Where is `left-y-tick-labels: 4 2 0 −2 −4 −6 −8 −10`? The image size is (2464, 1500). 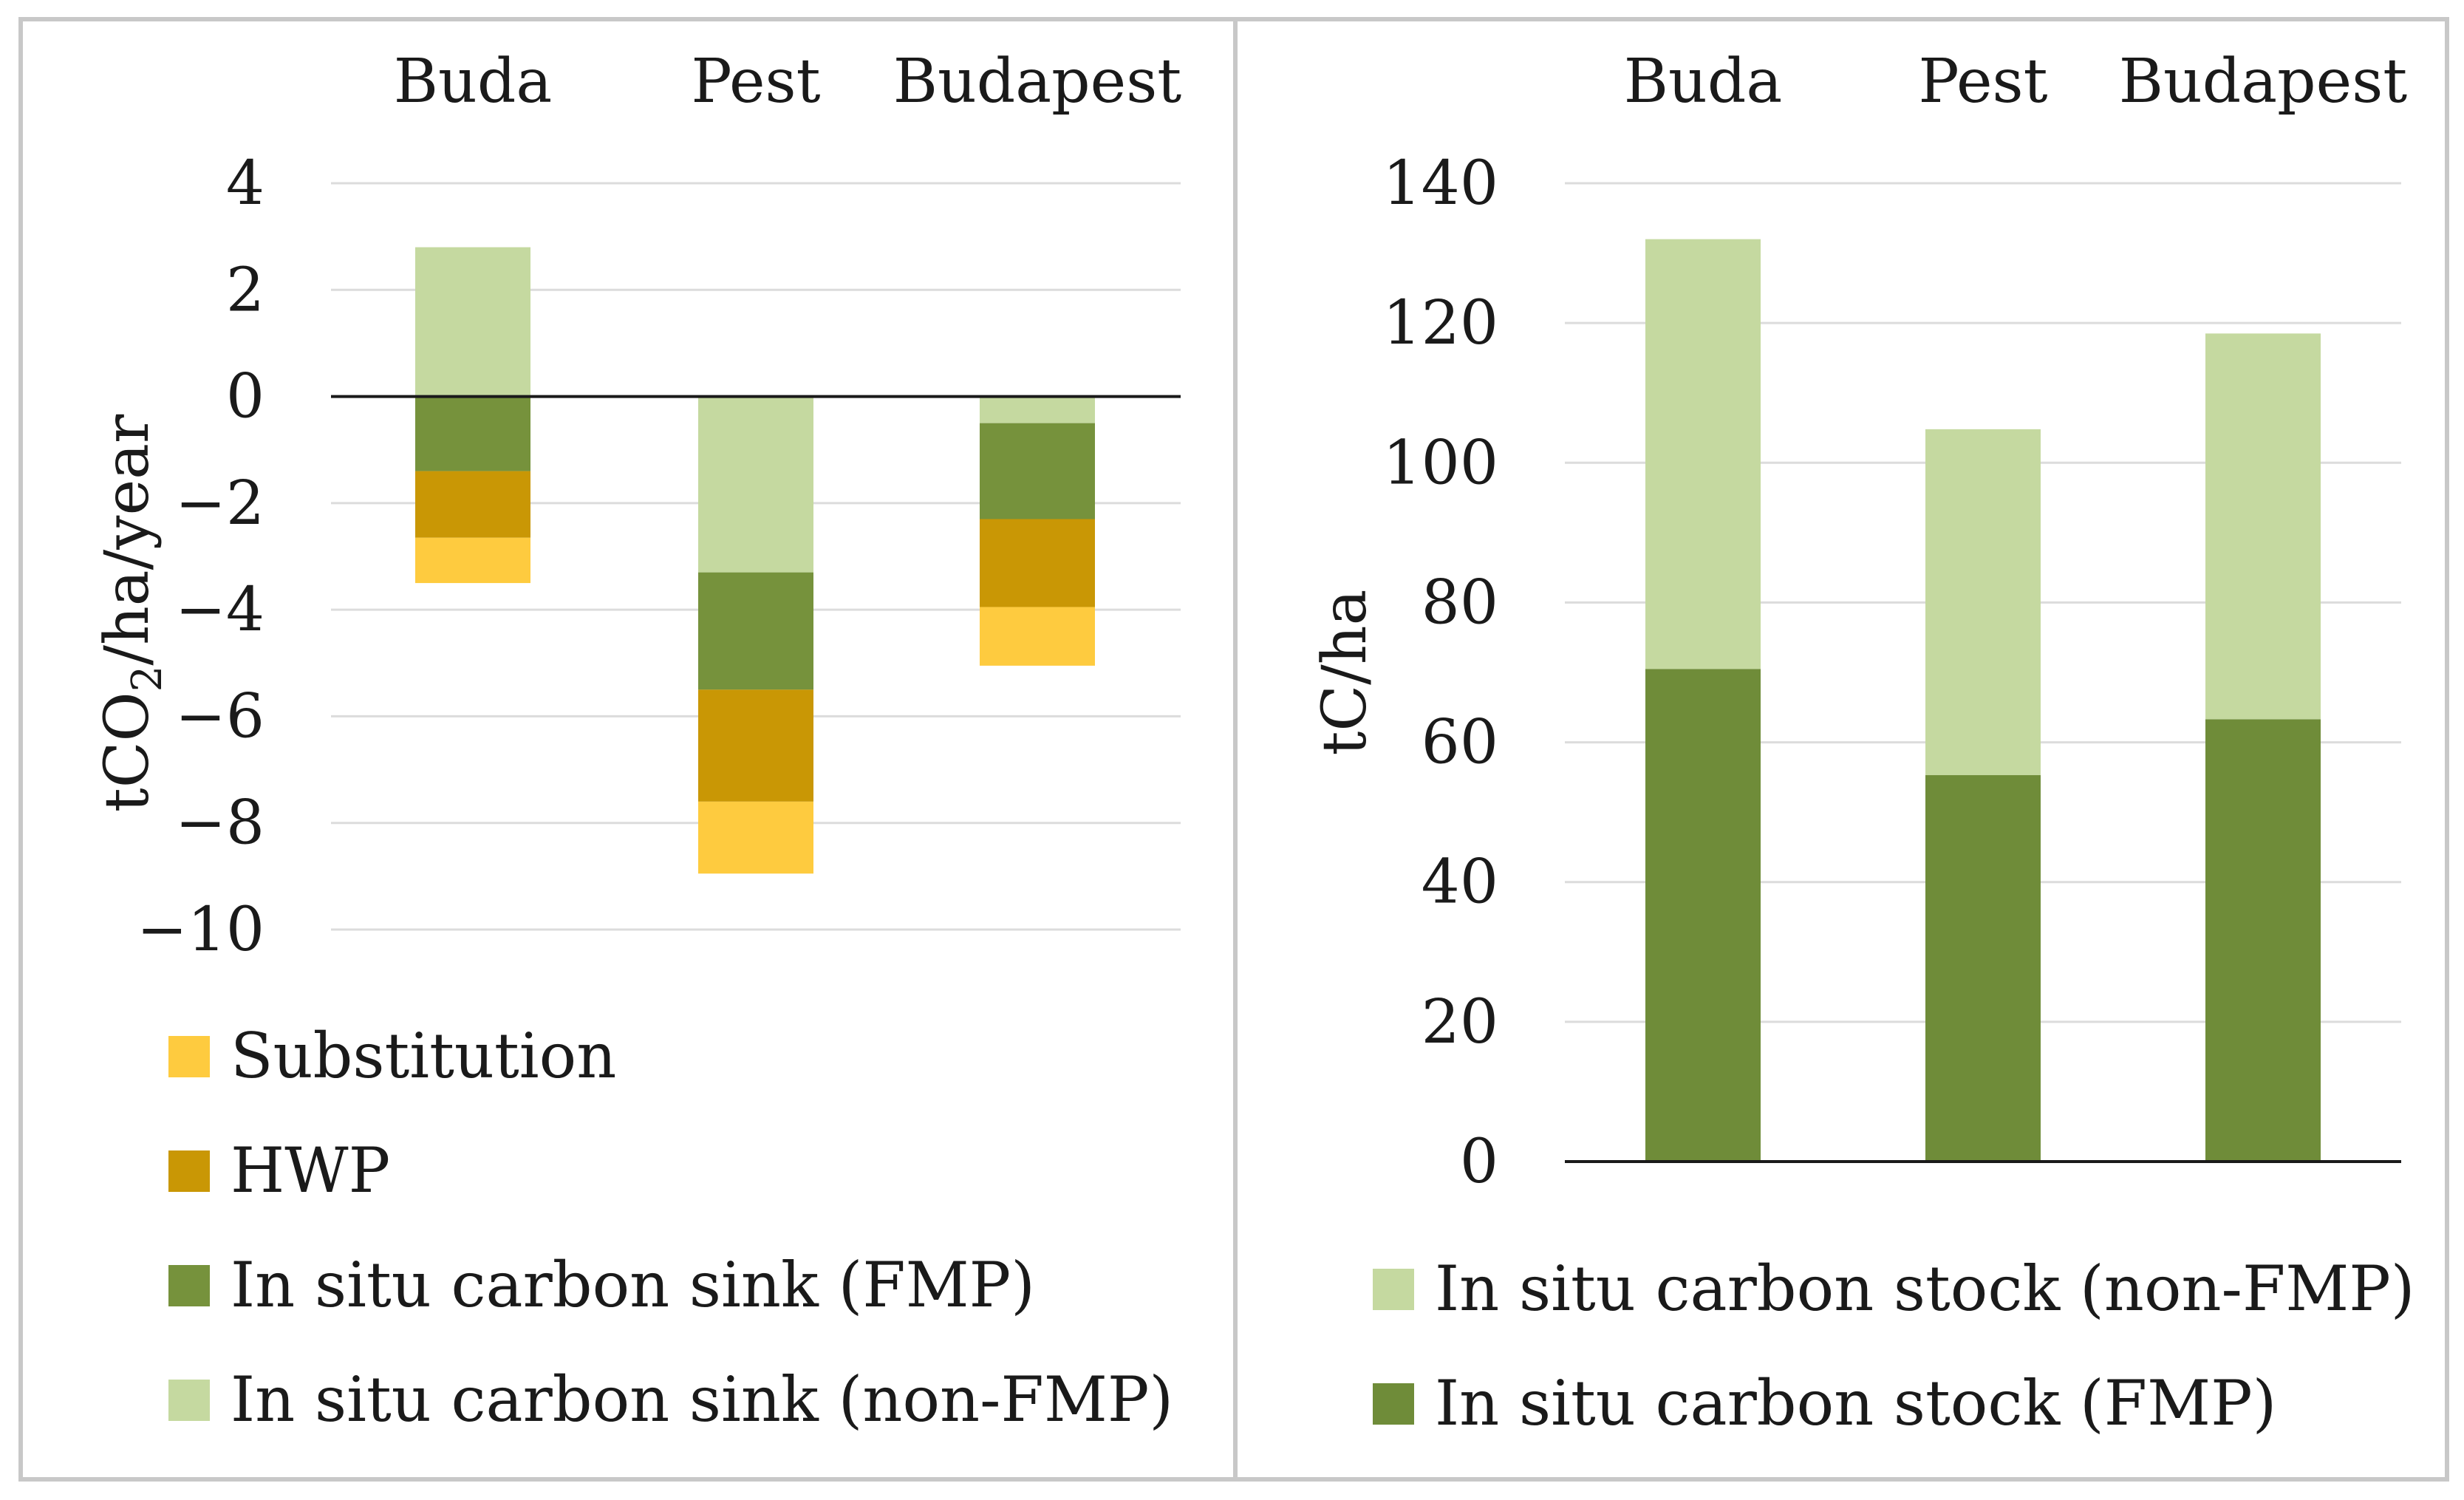
left-y-tick-labels: 4 2 0 −2 −4 −6 −8 −10 is located at coordinates (201, 557).